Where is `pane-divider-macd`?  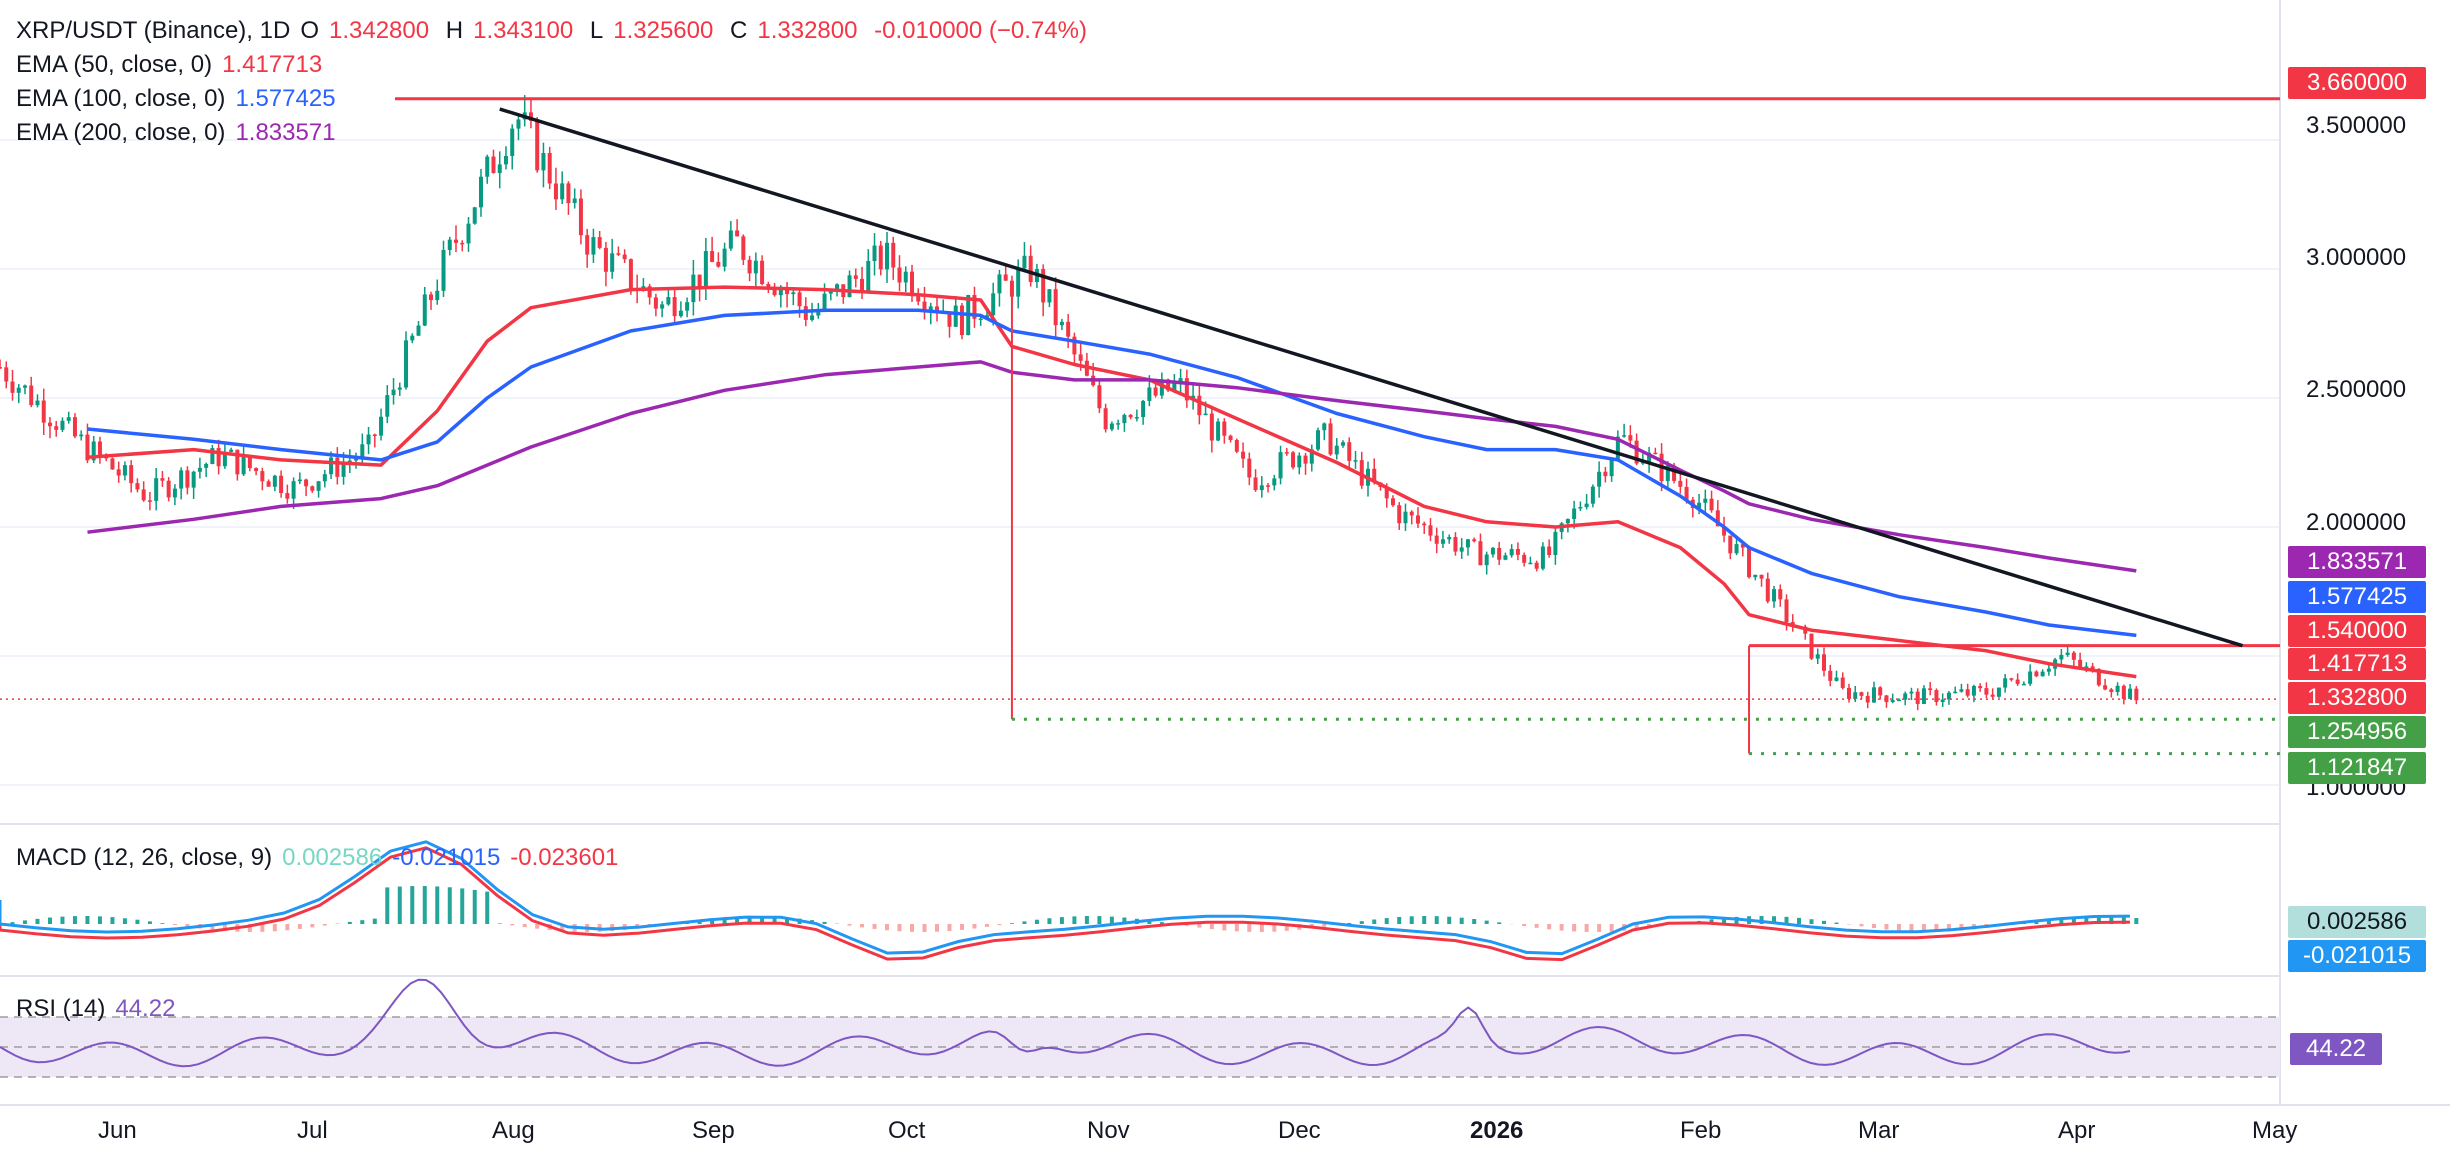 pane-divider-macd is located at coordinates (1140, 824).